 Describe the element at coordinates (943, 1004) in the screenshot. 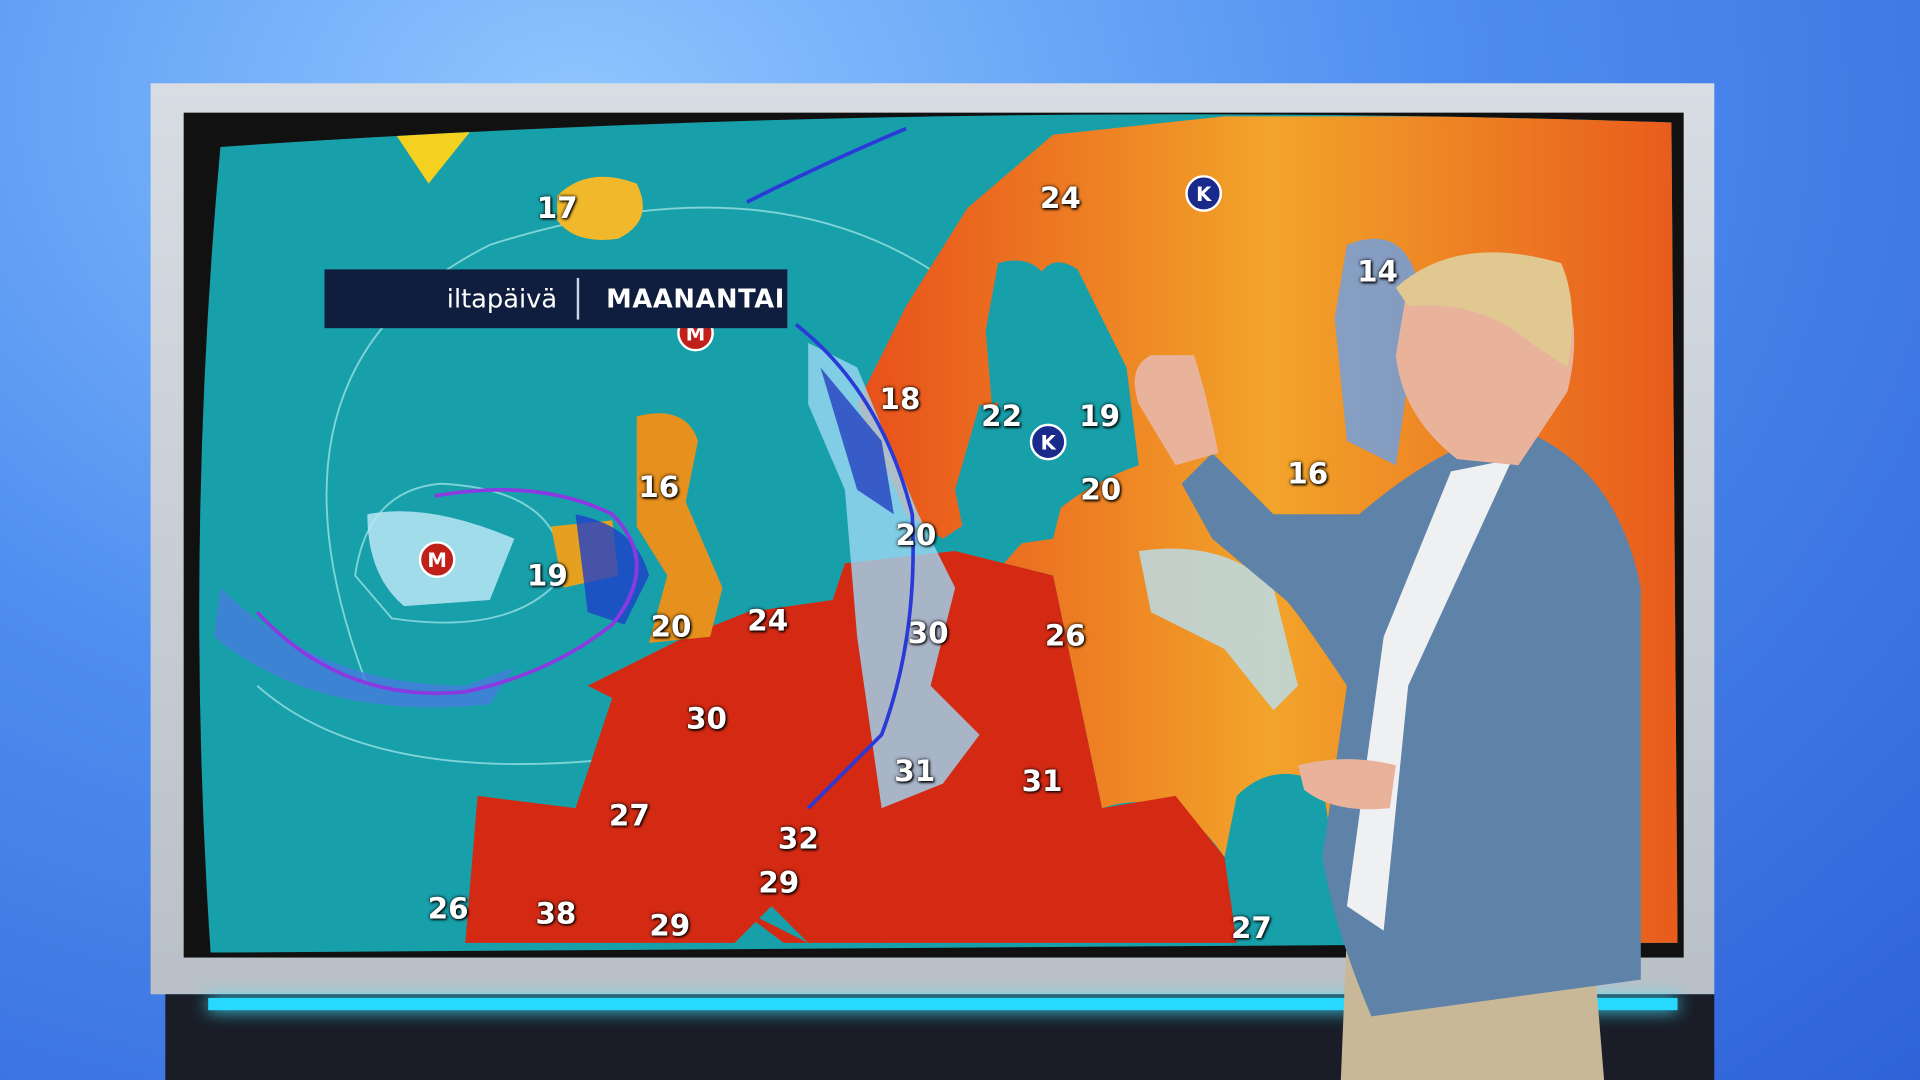

I see `led-strip` at that location.